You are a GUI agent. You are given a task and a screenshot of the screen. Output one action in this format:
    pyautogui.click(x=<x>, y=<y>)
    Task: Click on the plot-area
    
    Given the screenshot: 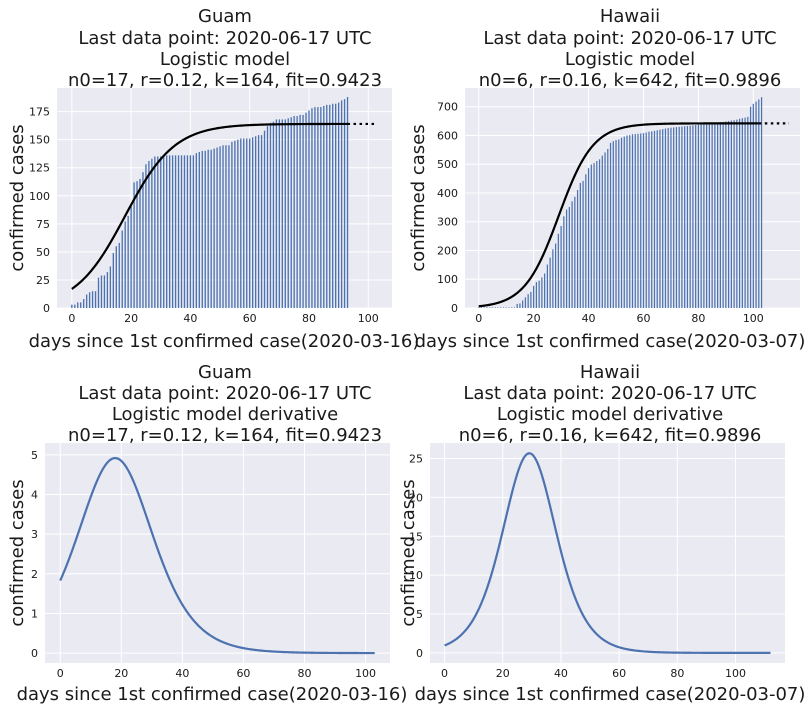 What is the action you would take?
    pyautogui.click(x=607, y=553)
    